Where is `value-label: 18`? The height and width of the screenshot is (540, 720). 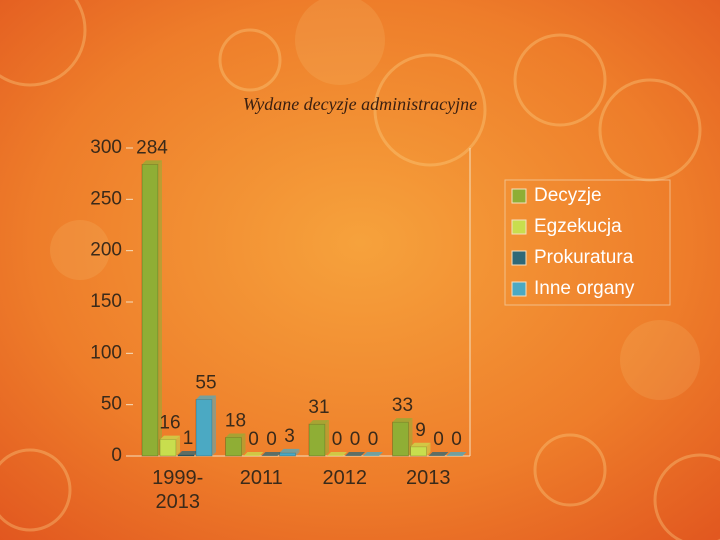 value-label: 18 is located at coordinates (235, 421).